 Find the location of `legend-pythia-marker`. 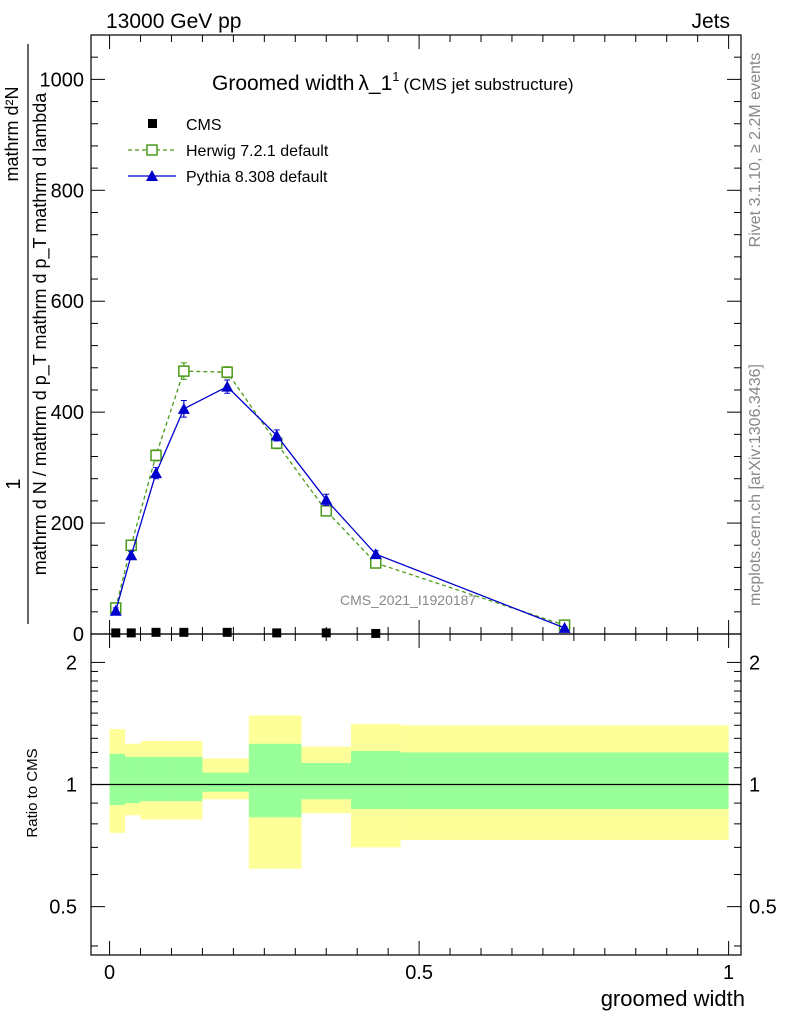

legend-pythia-marker is located at coordinates (152, 175).